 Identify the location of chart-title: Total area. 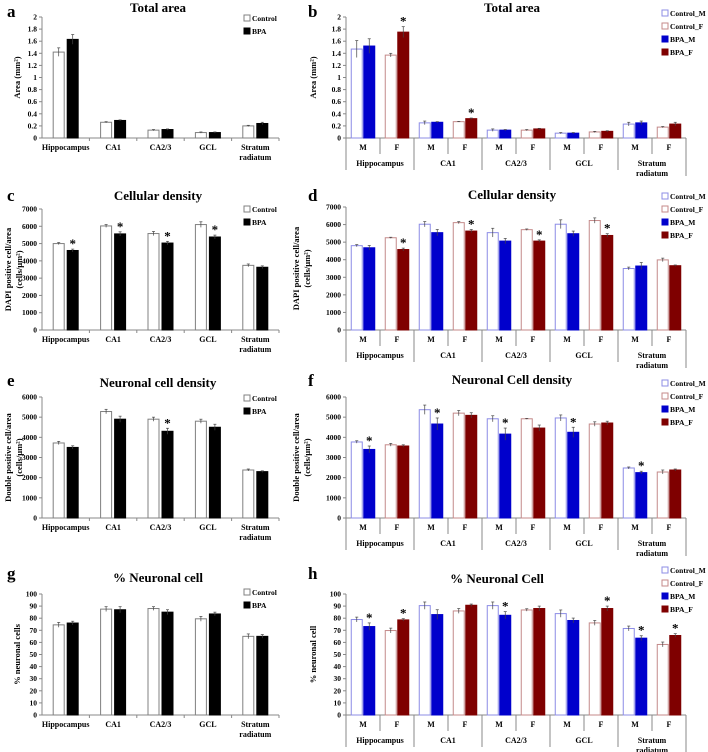
(512, 7).